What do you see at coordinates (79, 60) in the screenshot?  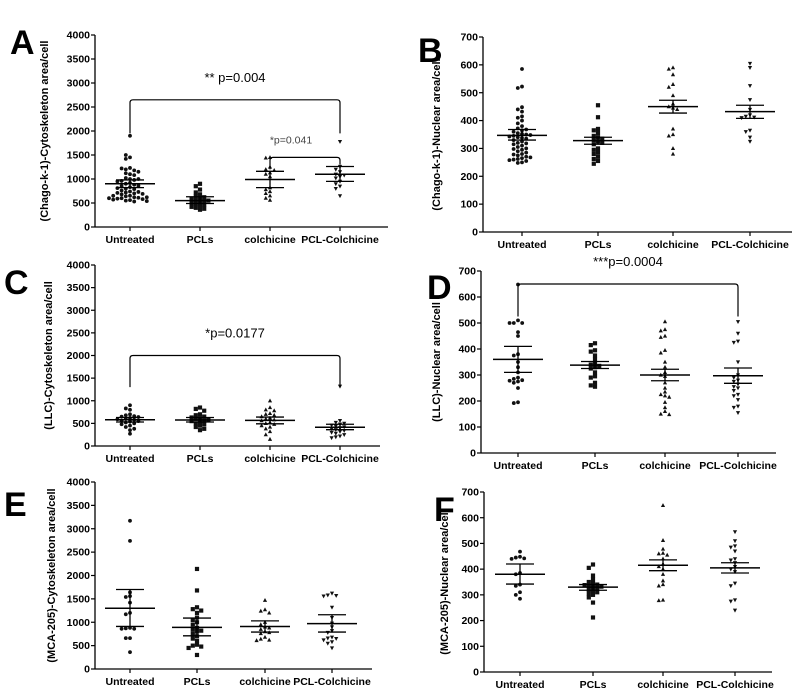 I see `y-tick-label: 3500` at bounding box center [79, 60].